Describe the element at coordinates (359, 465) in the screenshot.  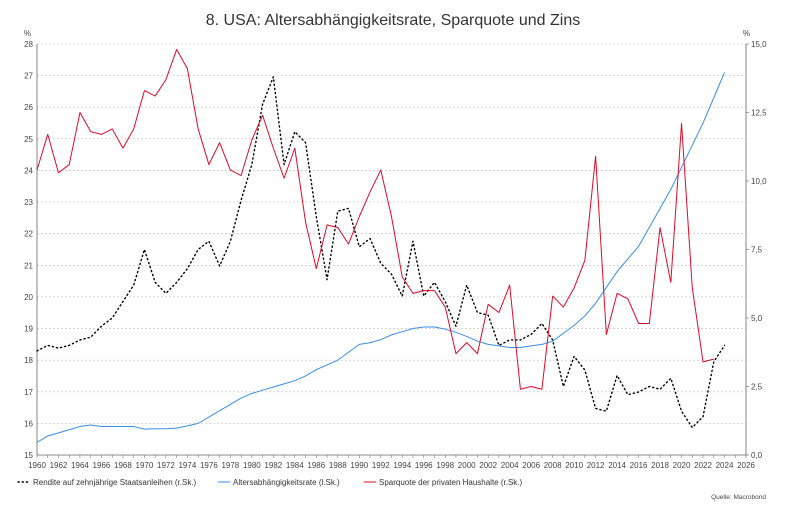
I see `x-axis-tick-label: 1990` at that location.